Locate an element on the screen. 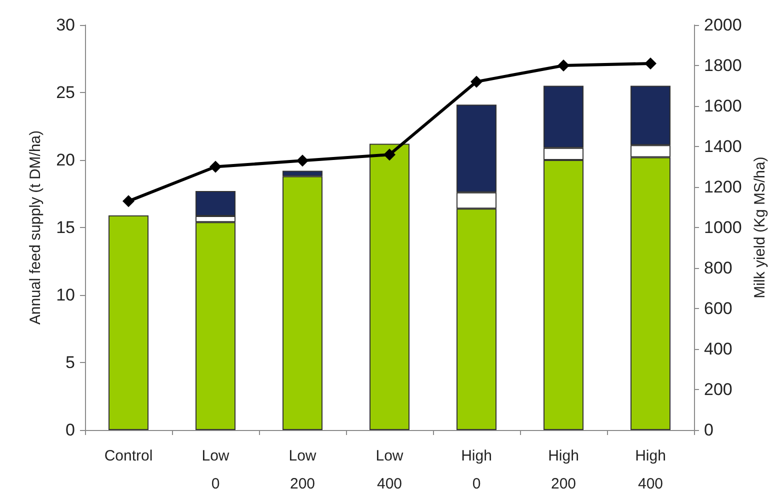 The image size is (784, 498). y-tick-label: 30 is located at coordinates (65, 25).